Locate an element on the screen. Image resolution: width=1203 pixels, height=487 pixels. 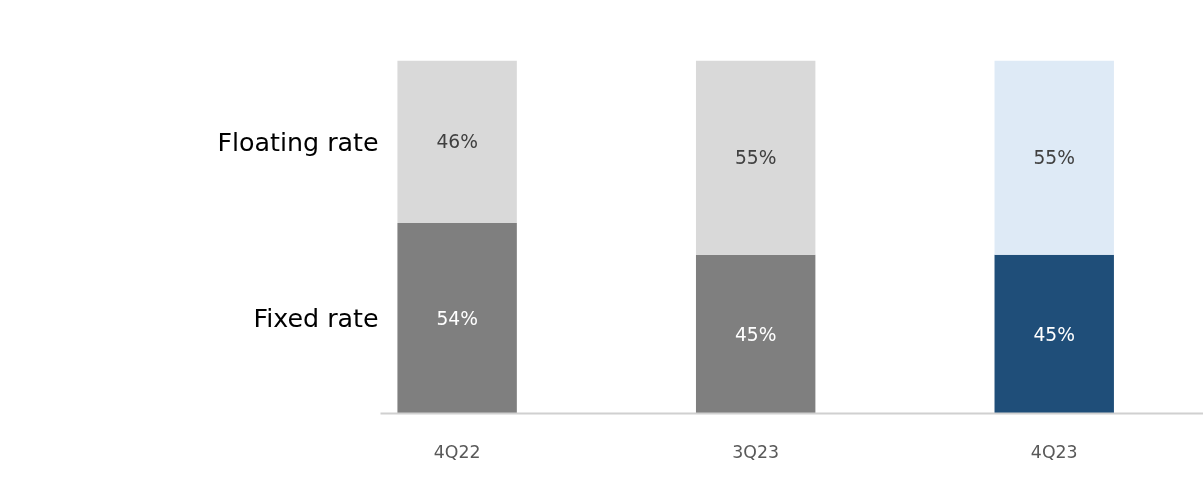
series-label: Floating rate is located at coordinates (298, 141).